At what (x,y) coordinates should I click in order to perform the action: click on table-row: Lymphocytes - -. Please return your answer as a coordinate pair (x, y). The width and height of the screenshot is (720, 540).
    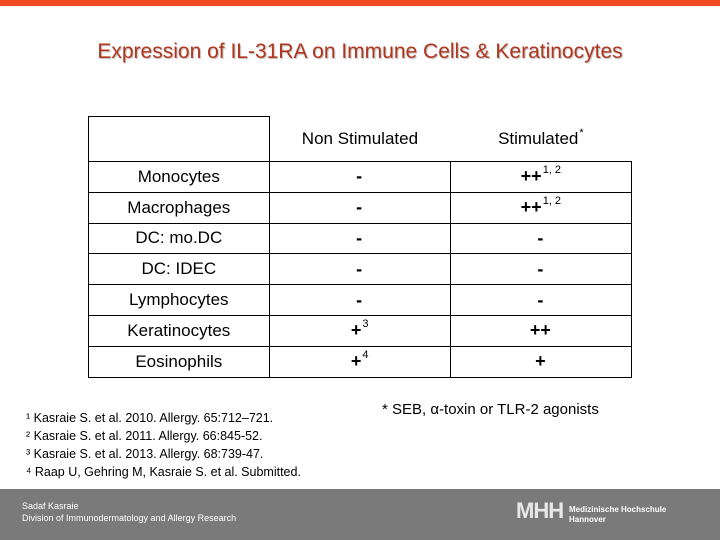
    Looking at the image, I should click on (360, 300).